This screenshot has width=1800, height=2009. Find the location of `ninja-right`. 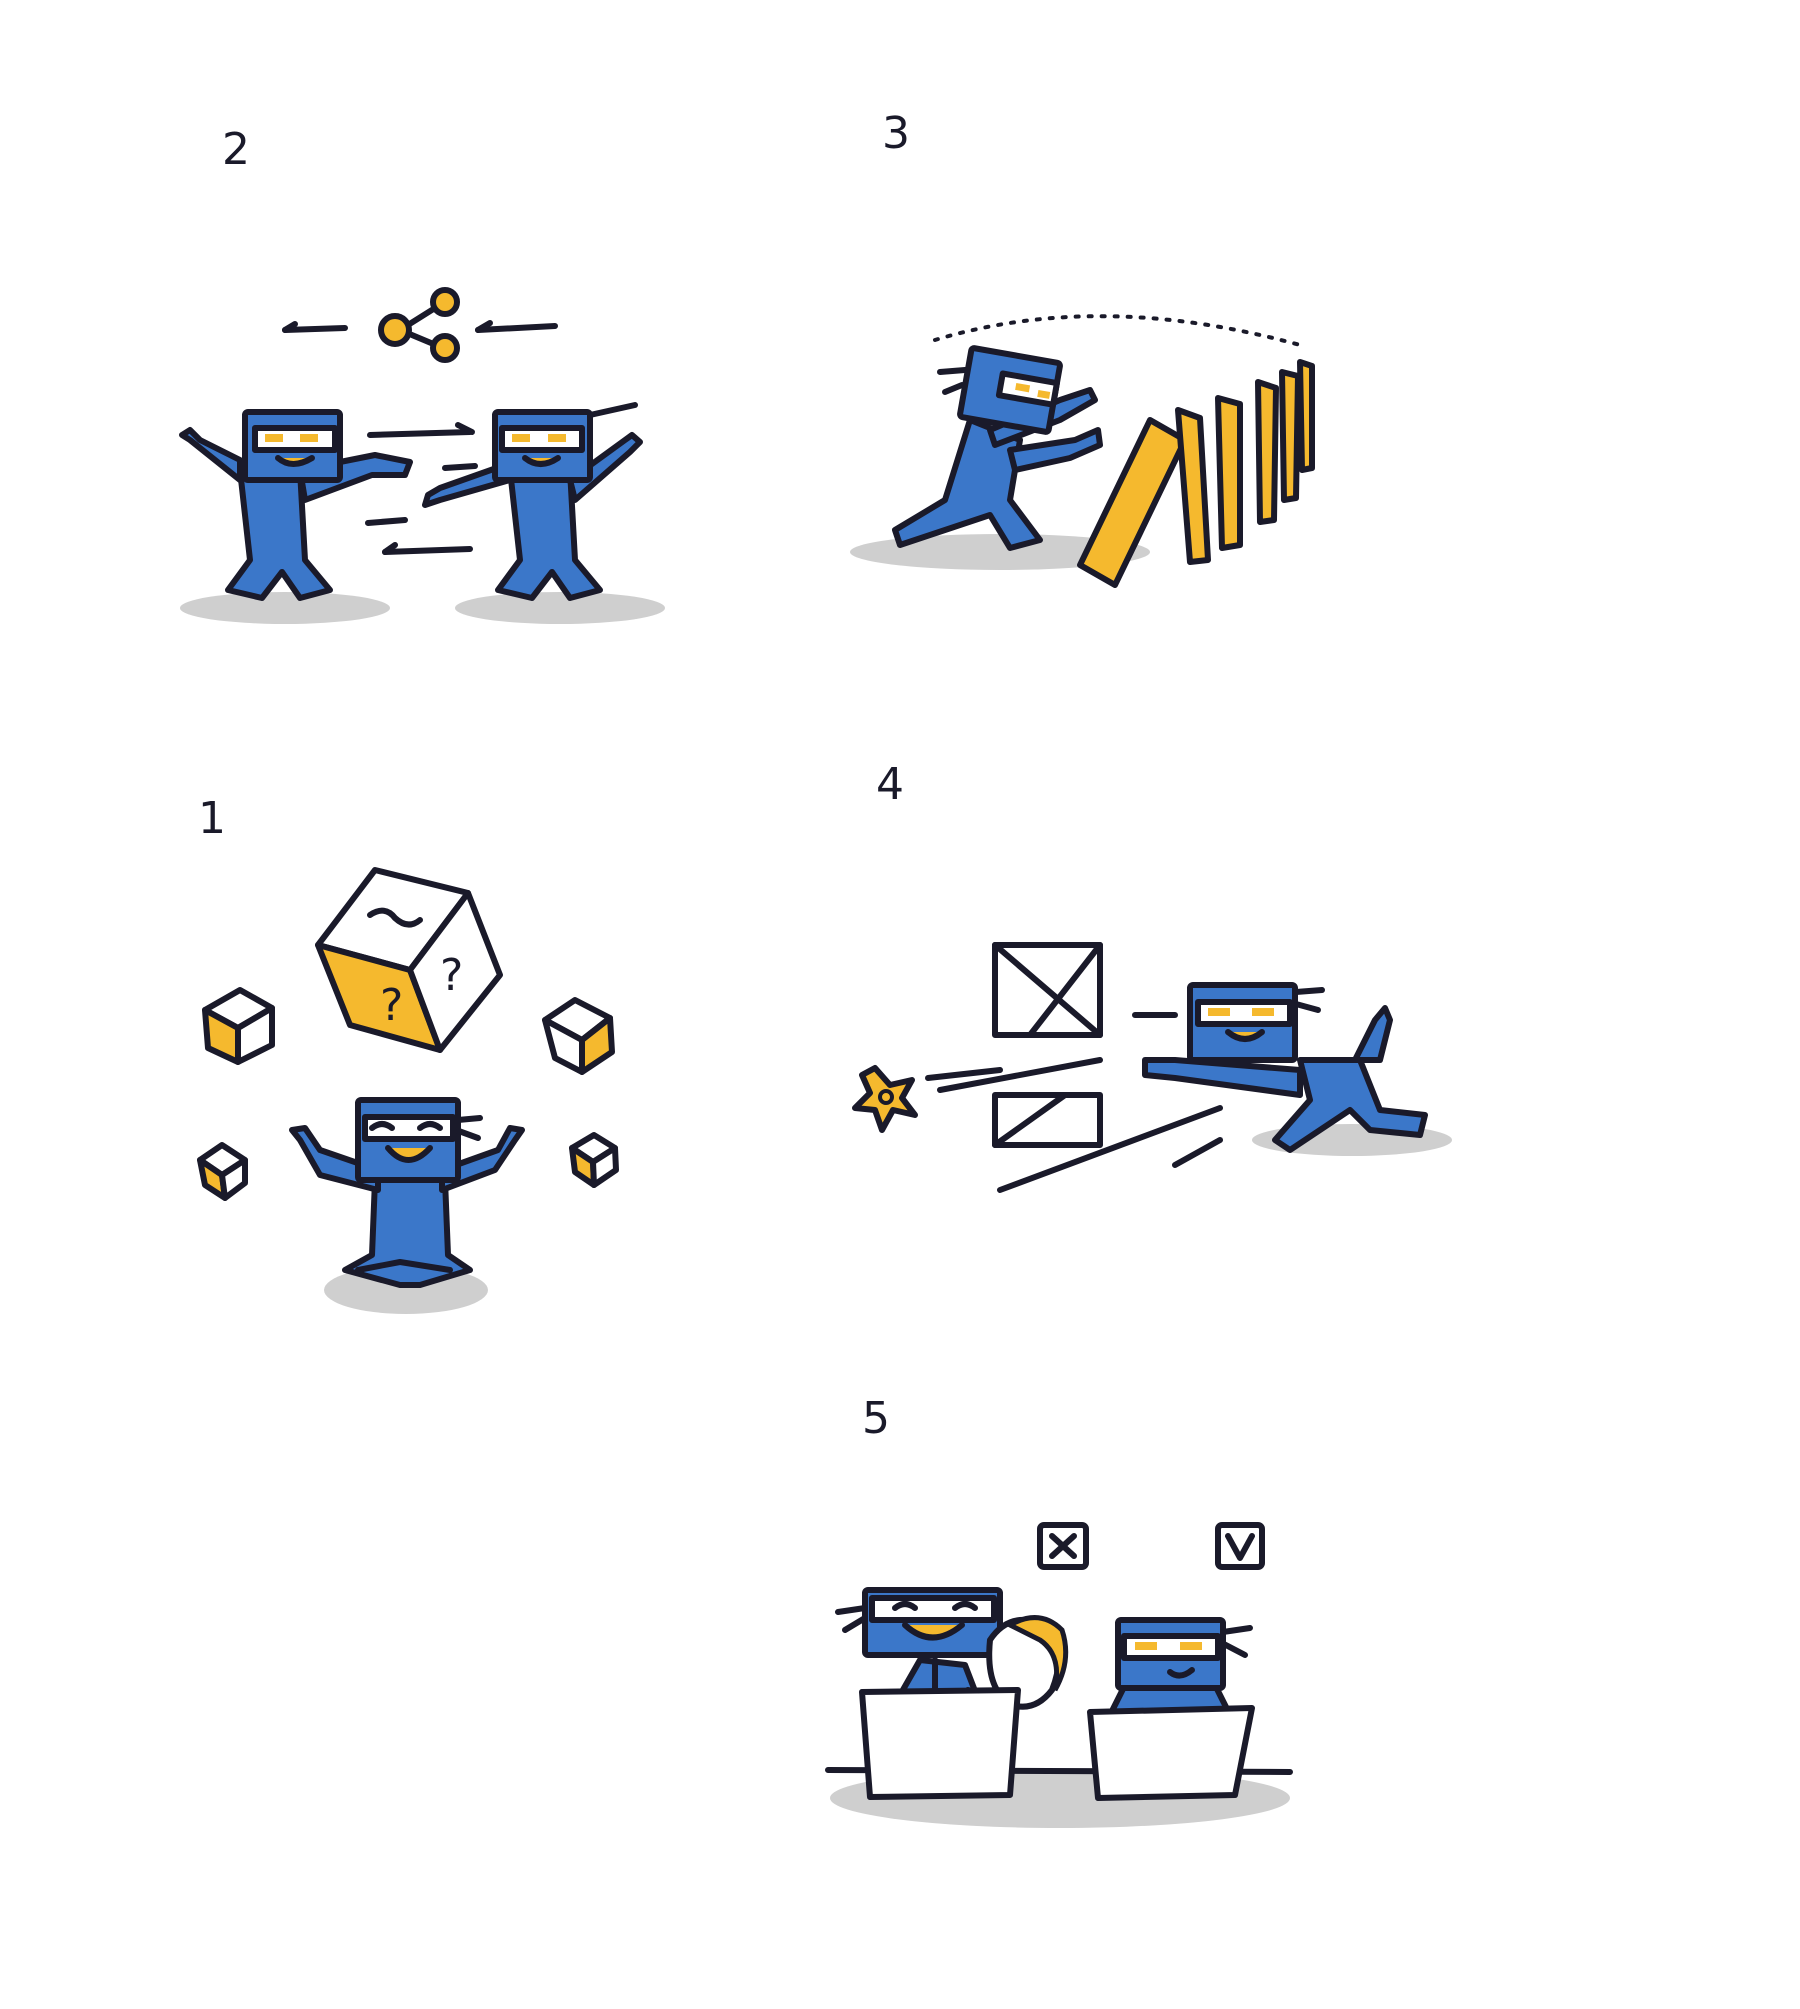

ninja-right is located at coordinates (532, 501).